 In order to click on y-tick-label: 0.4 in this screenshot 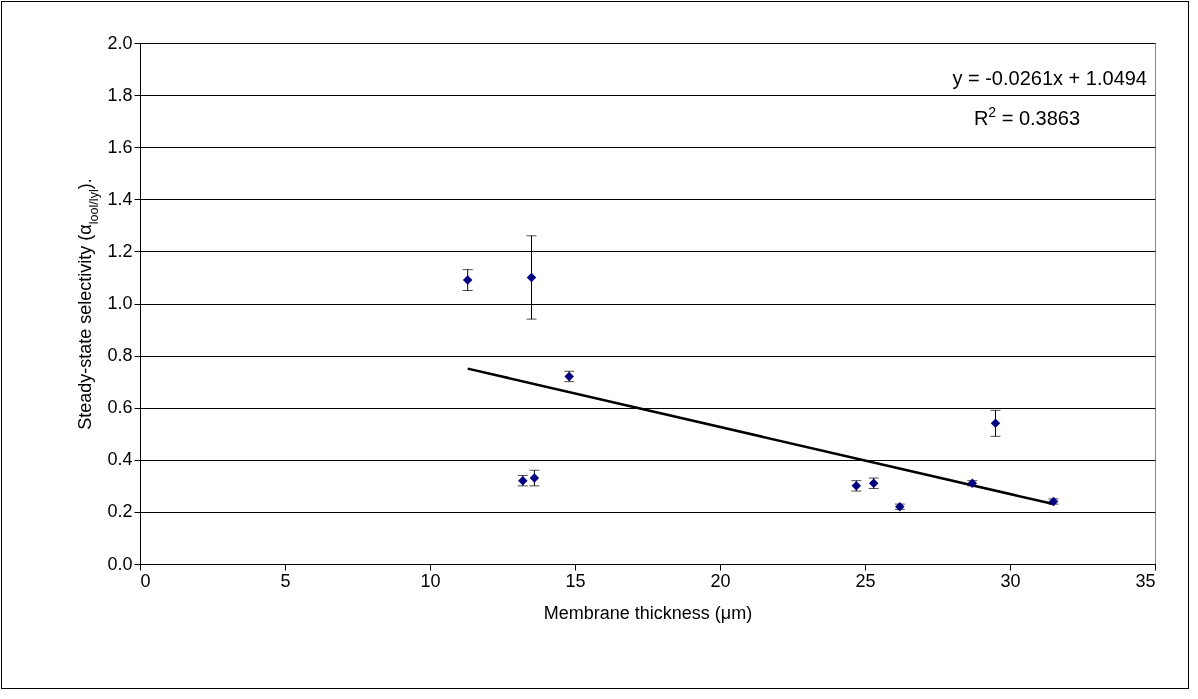, I will do `click(120, 459)`.